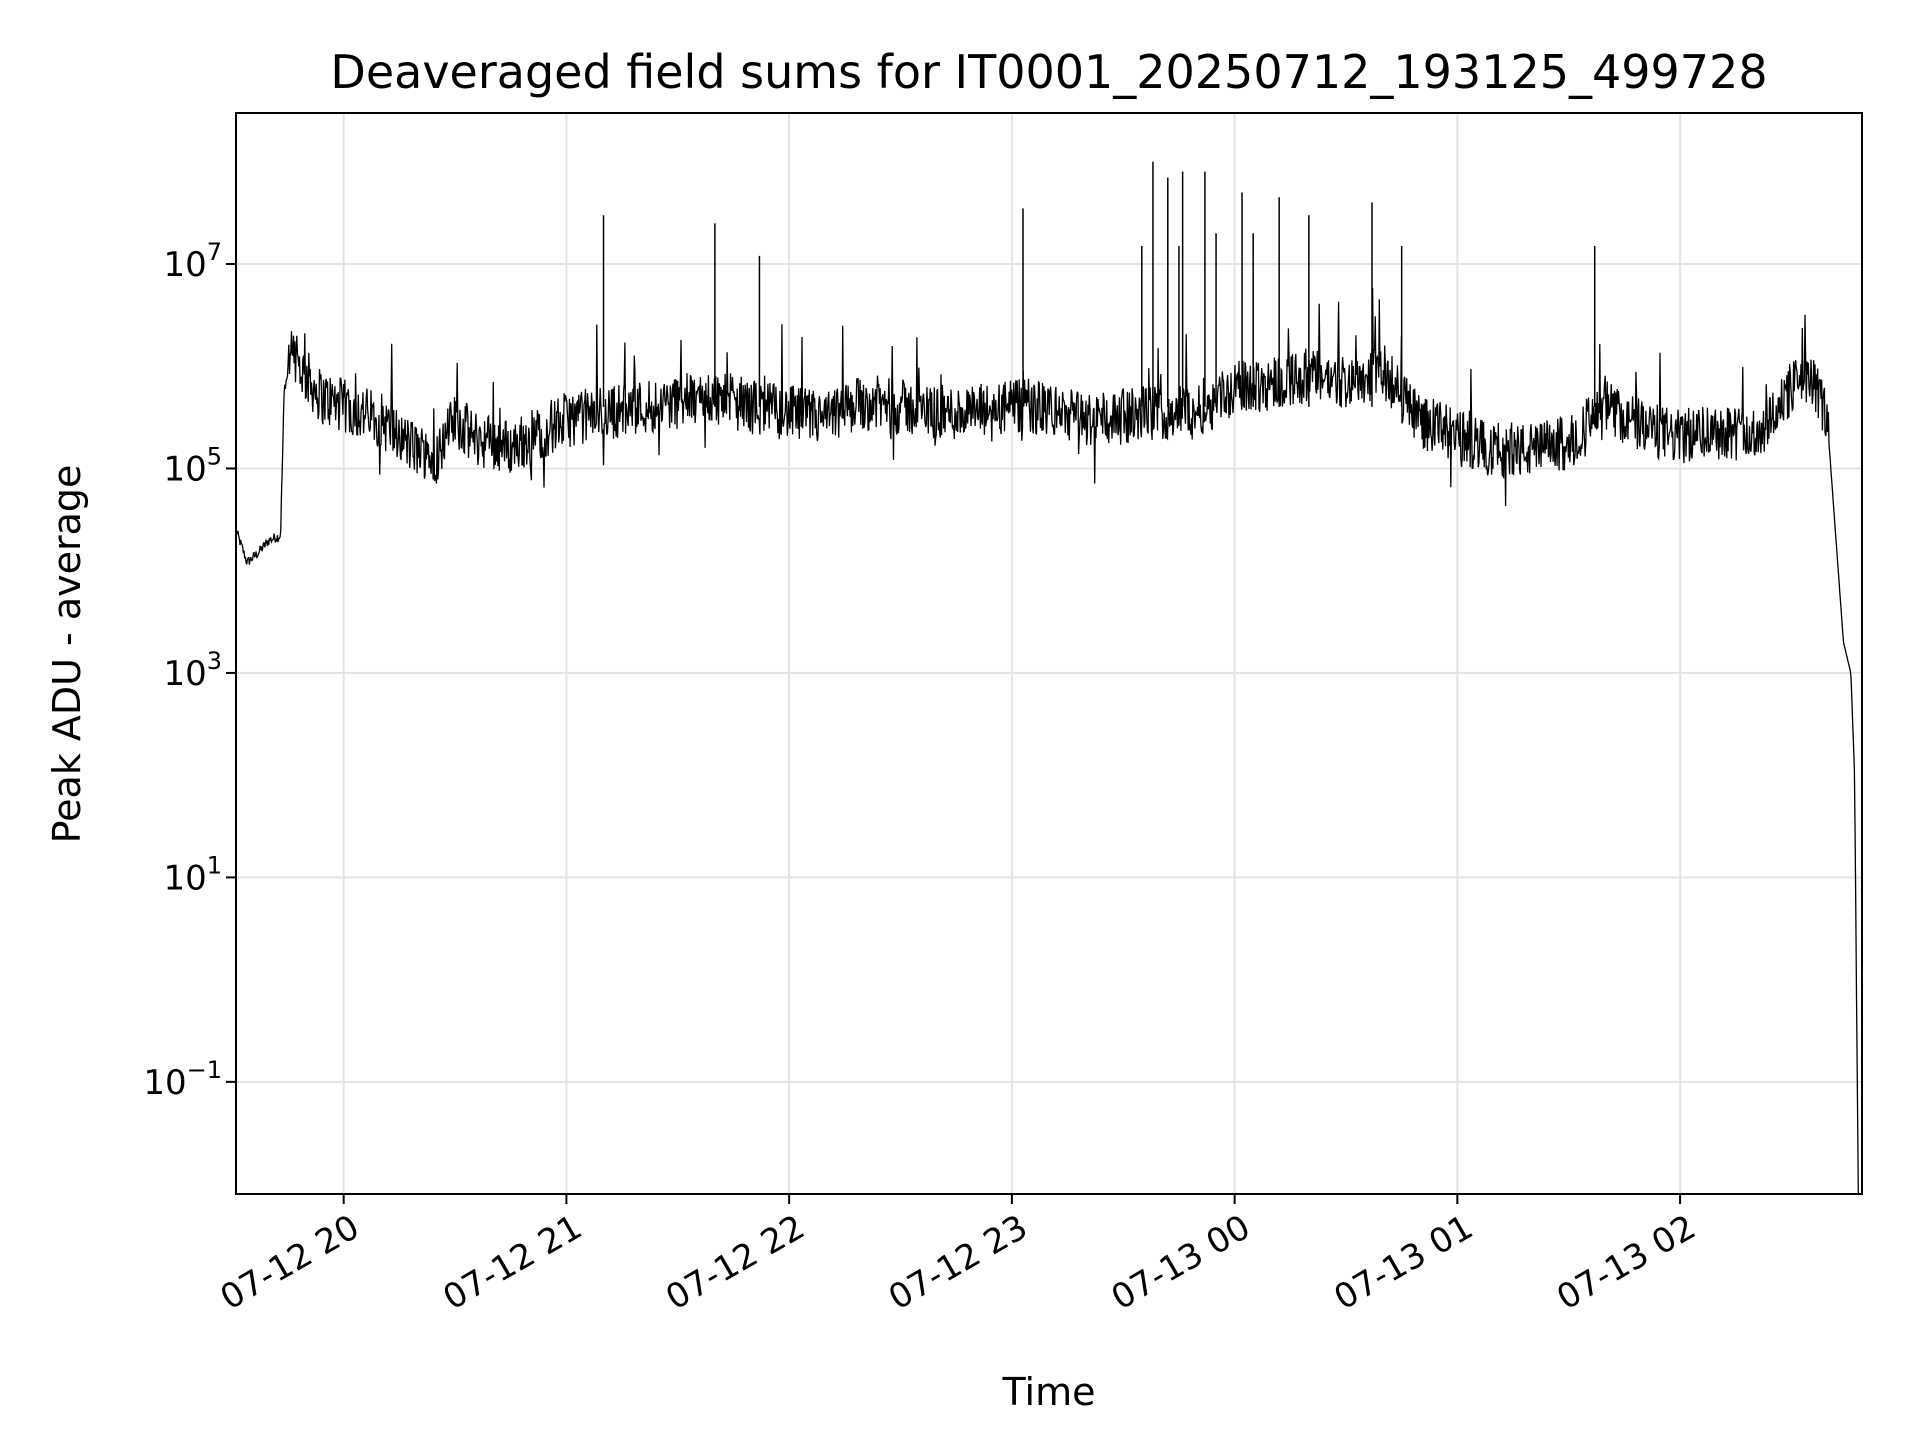  Describe the element at coordinates (192, 465) in the screenshot. I see `y-tick-label: 10⁵` at that location.